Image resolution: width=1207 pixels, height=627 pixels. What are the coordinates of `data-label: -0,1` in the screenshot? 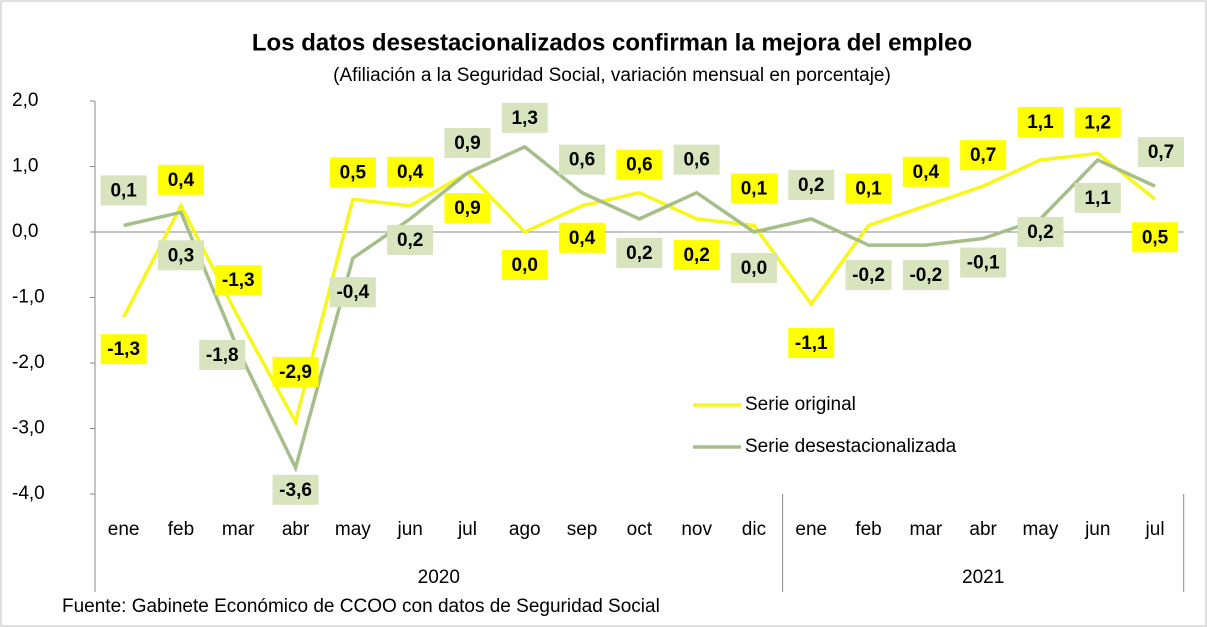 It's located at (983, 263).